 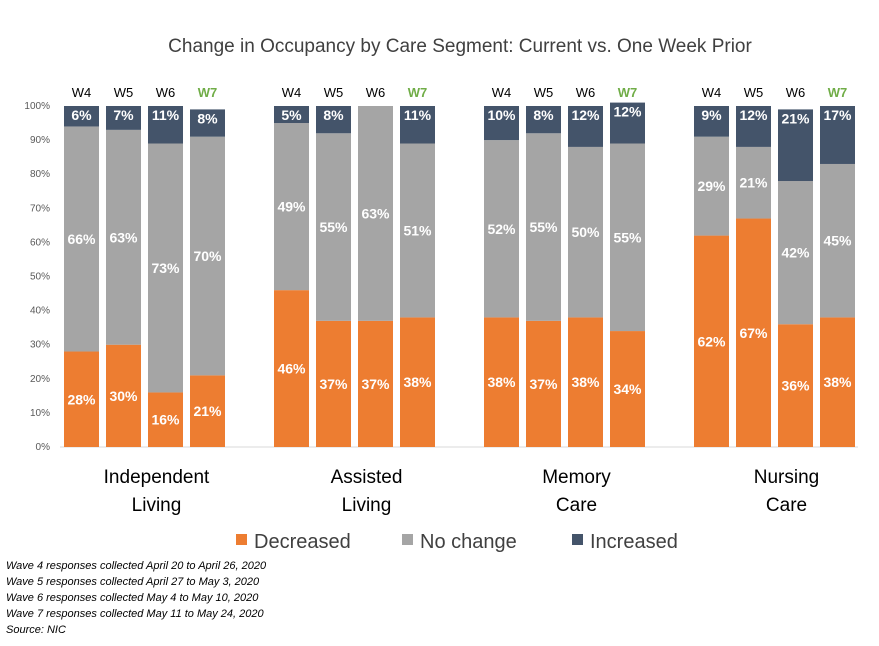 I want to click on data-label-no-change: 45%, so click(x=837, y=241).